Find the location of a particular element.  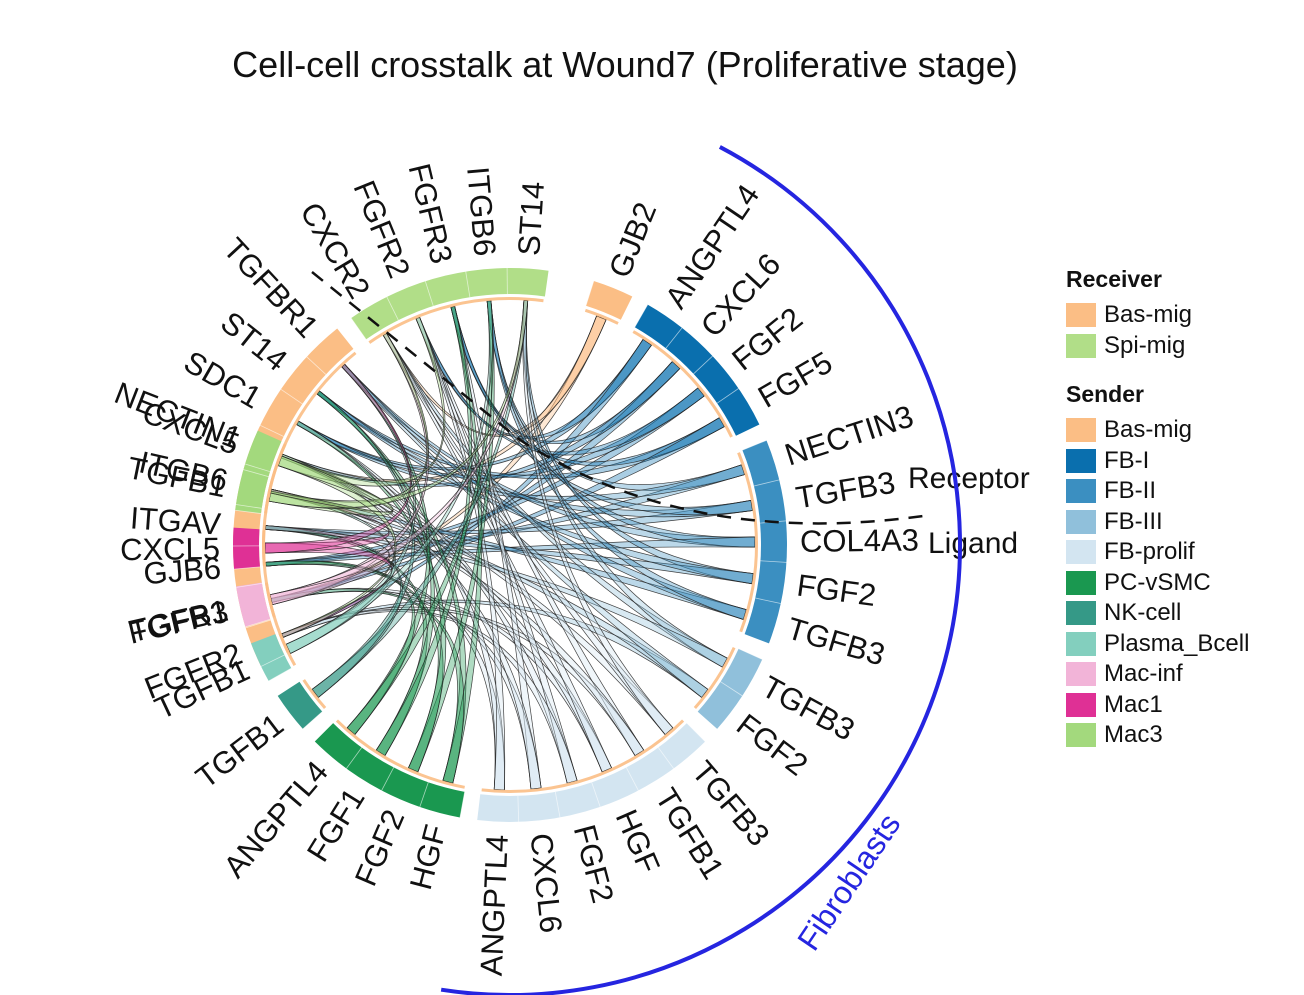

sender-legend-item-bas-mig: Bas-mig is located at coordinates (1157, 430).